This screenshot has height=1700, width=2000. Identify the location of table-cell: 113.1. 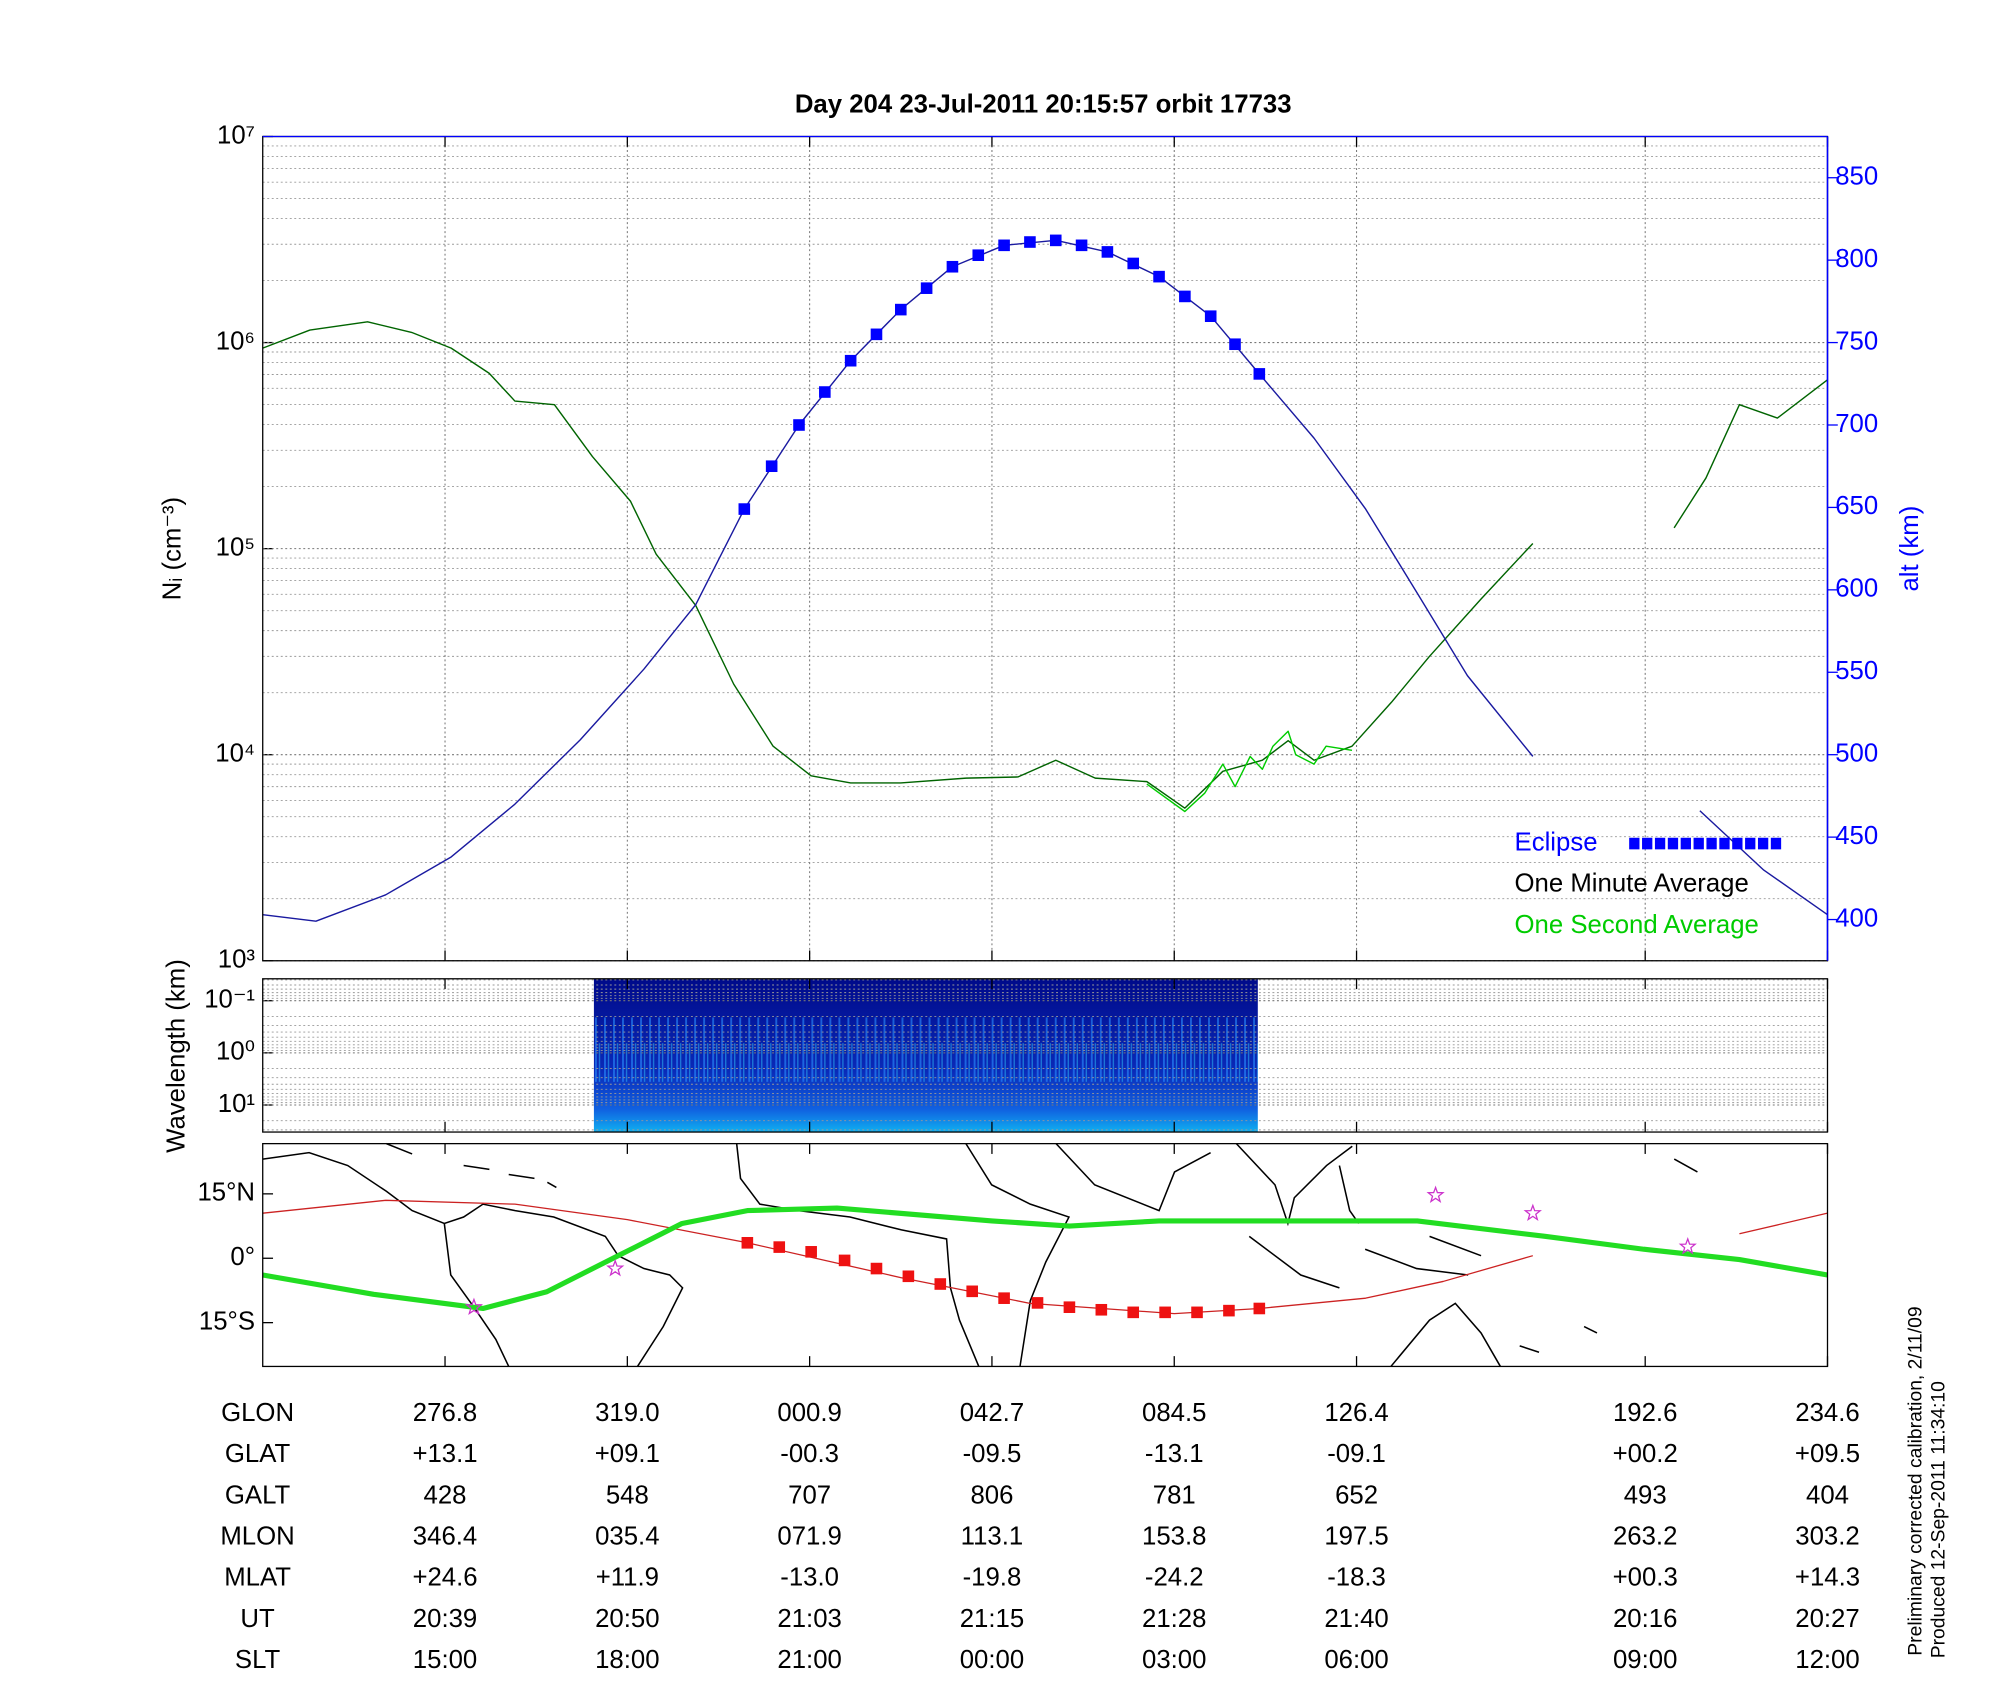
(992, 1537).